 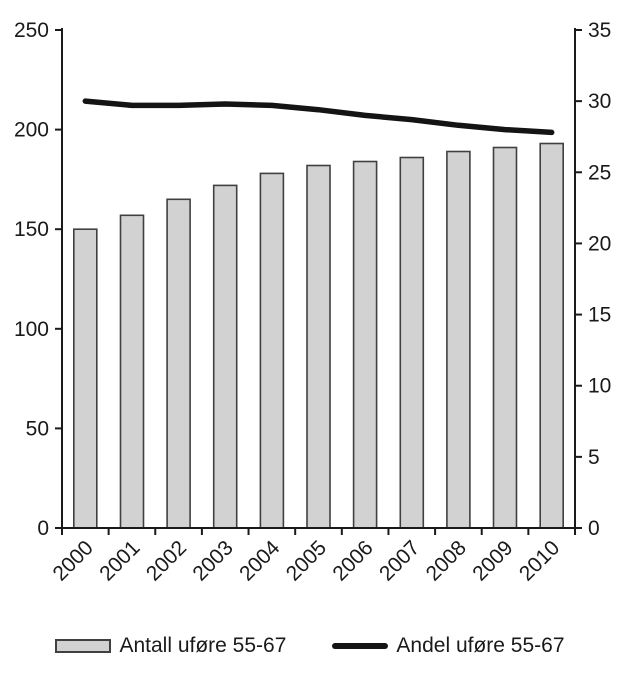 I want to click on svg-text: 2006, so click(x=352, y=560).